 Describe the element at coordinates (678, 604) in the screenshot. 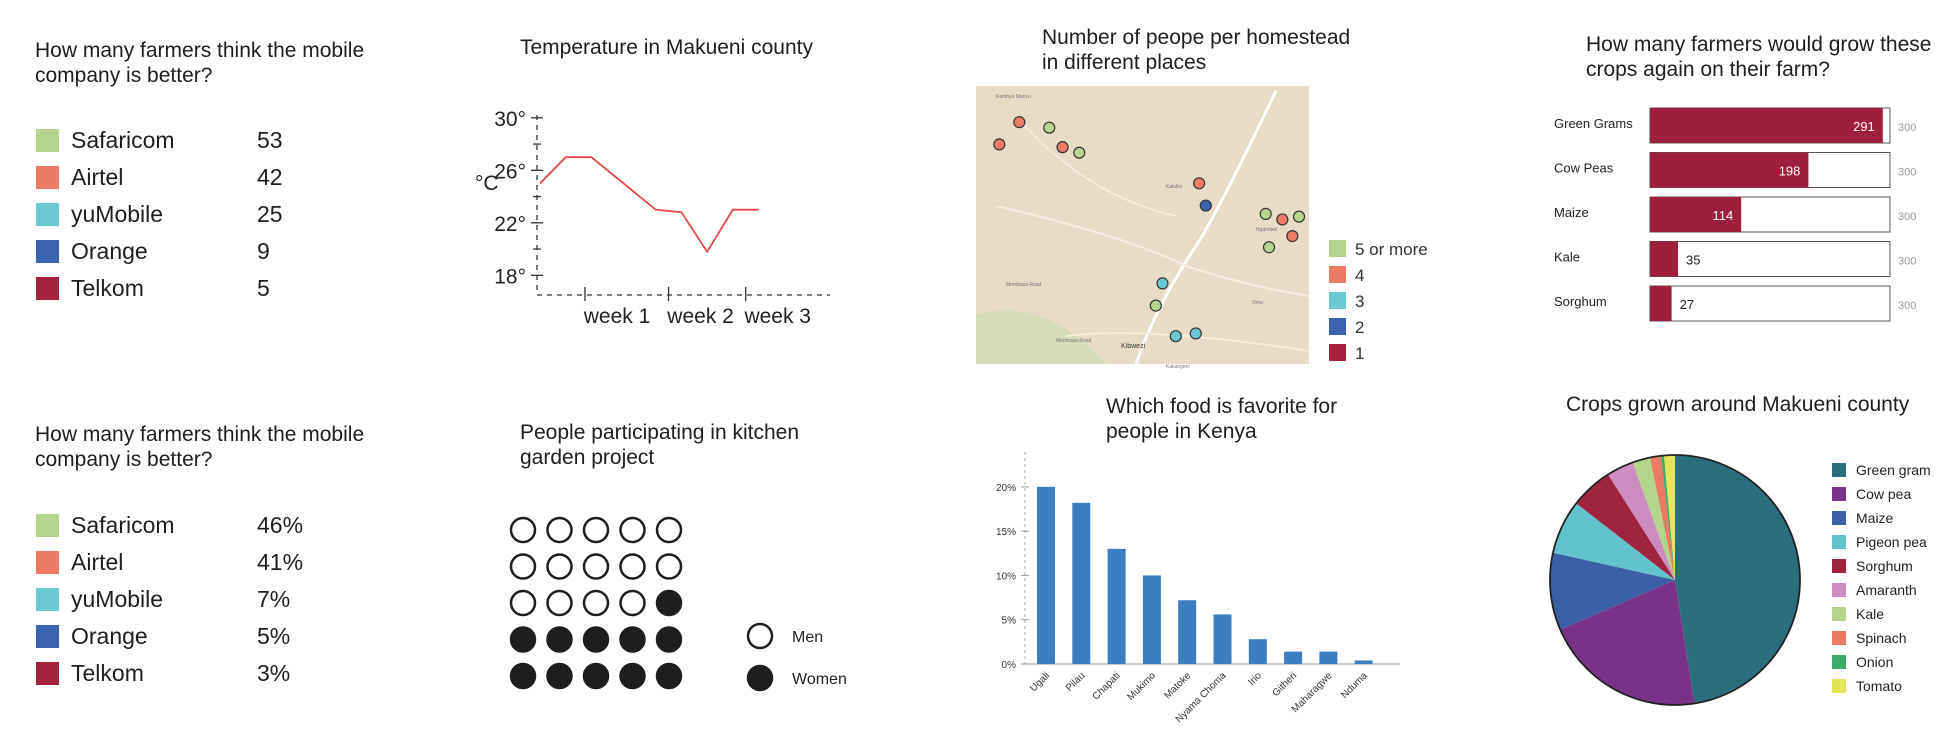

I see `pictogram-chart: Men Women` at that location.